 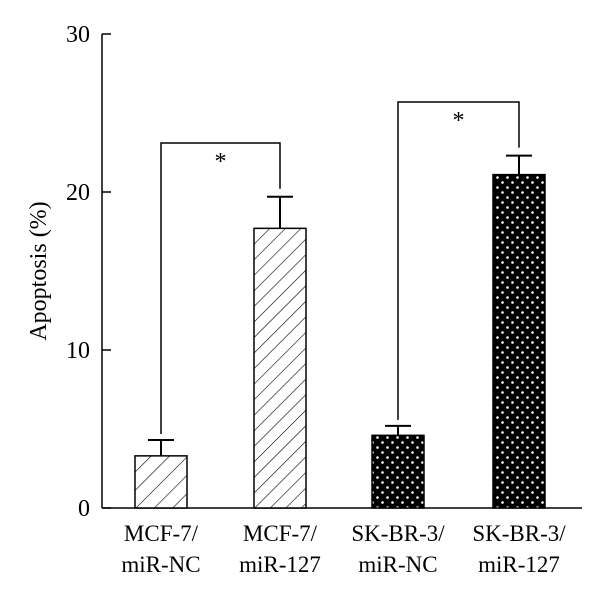 What do you see at coordinates (221, 162) in the screenshot?
I see `significance-star-0: *` at bounding box center [221, 162].